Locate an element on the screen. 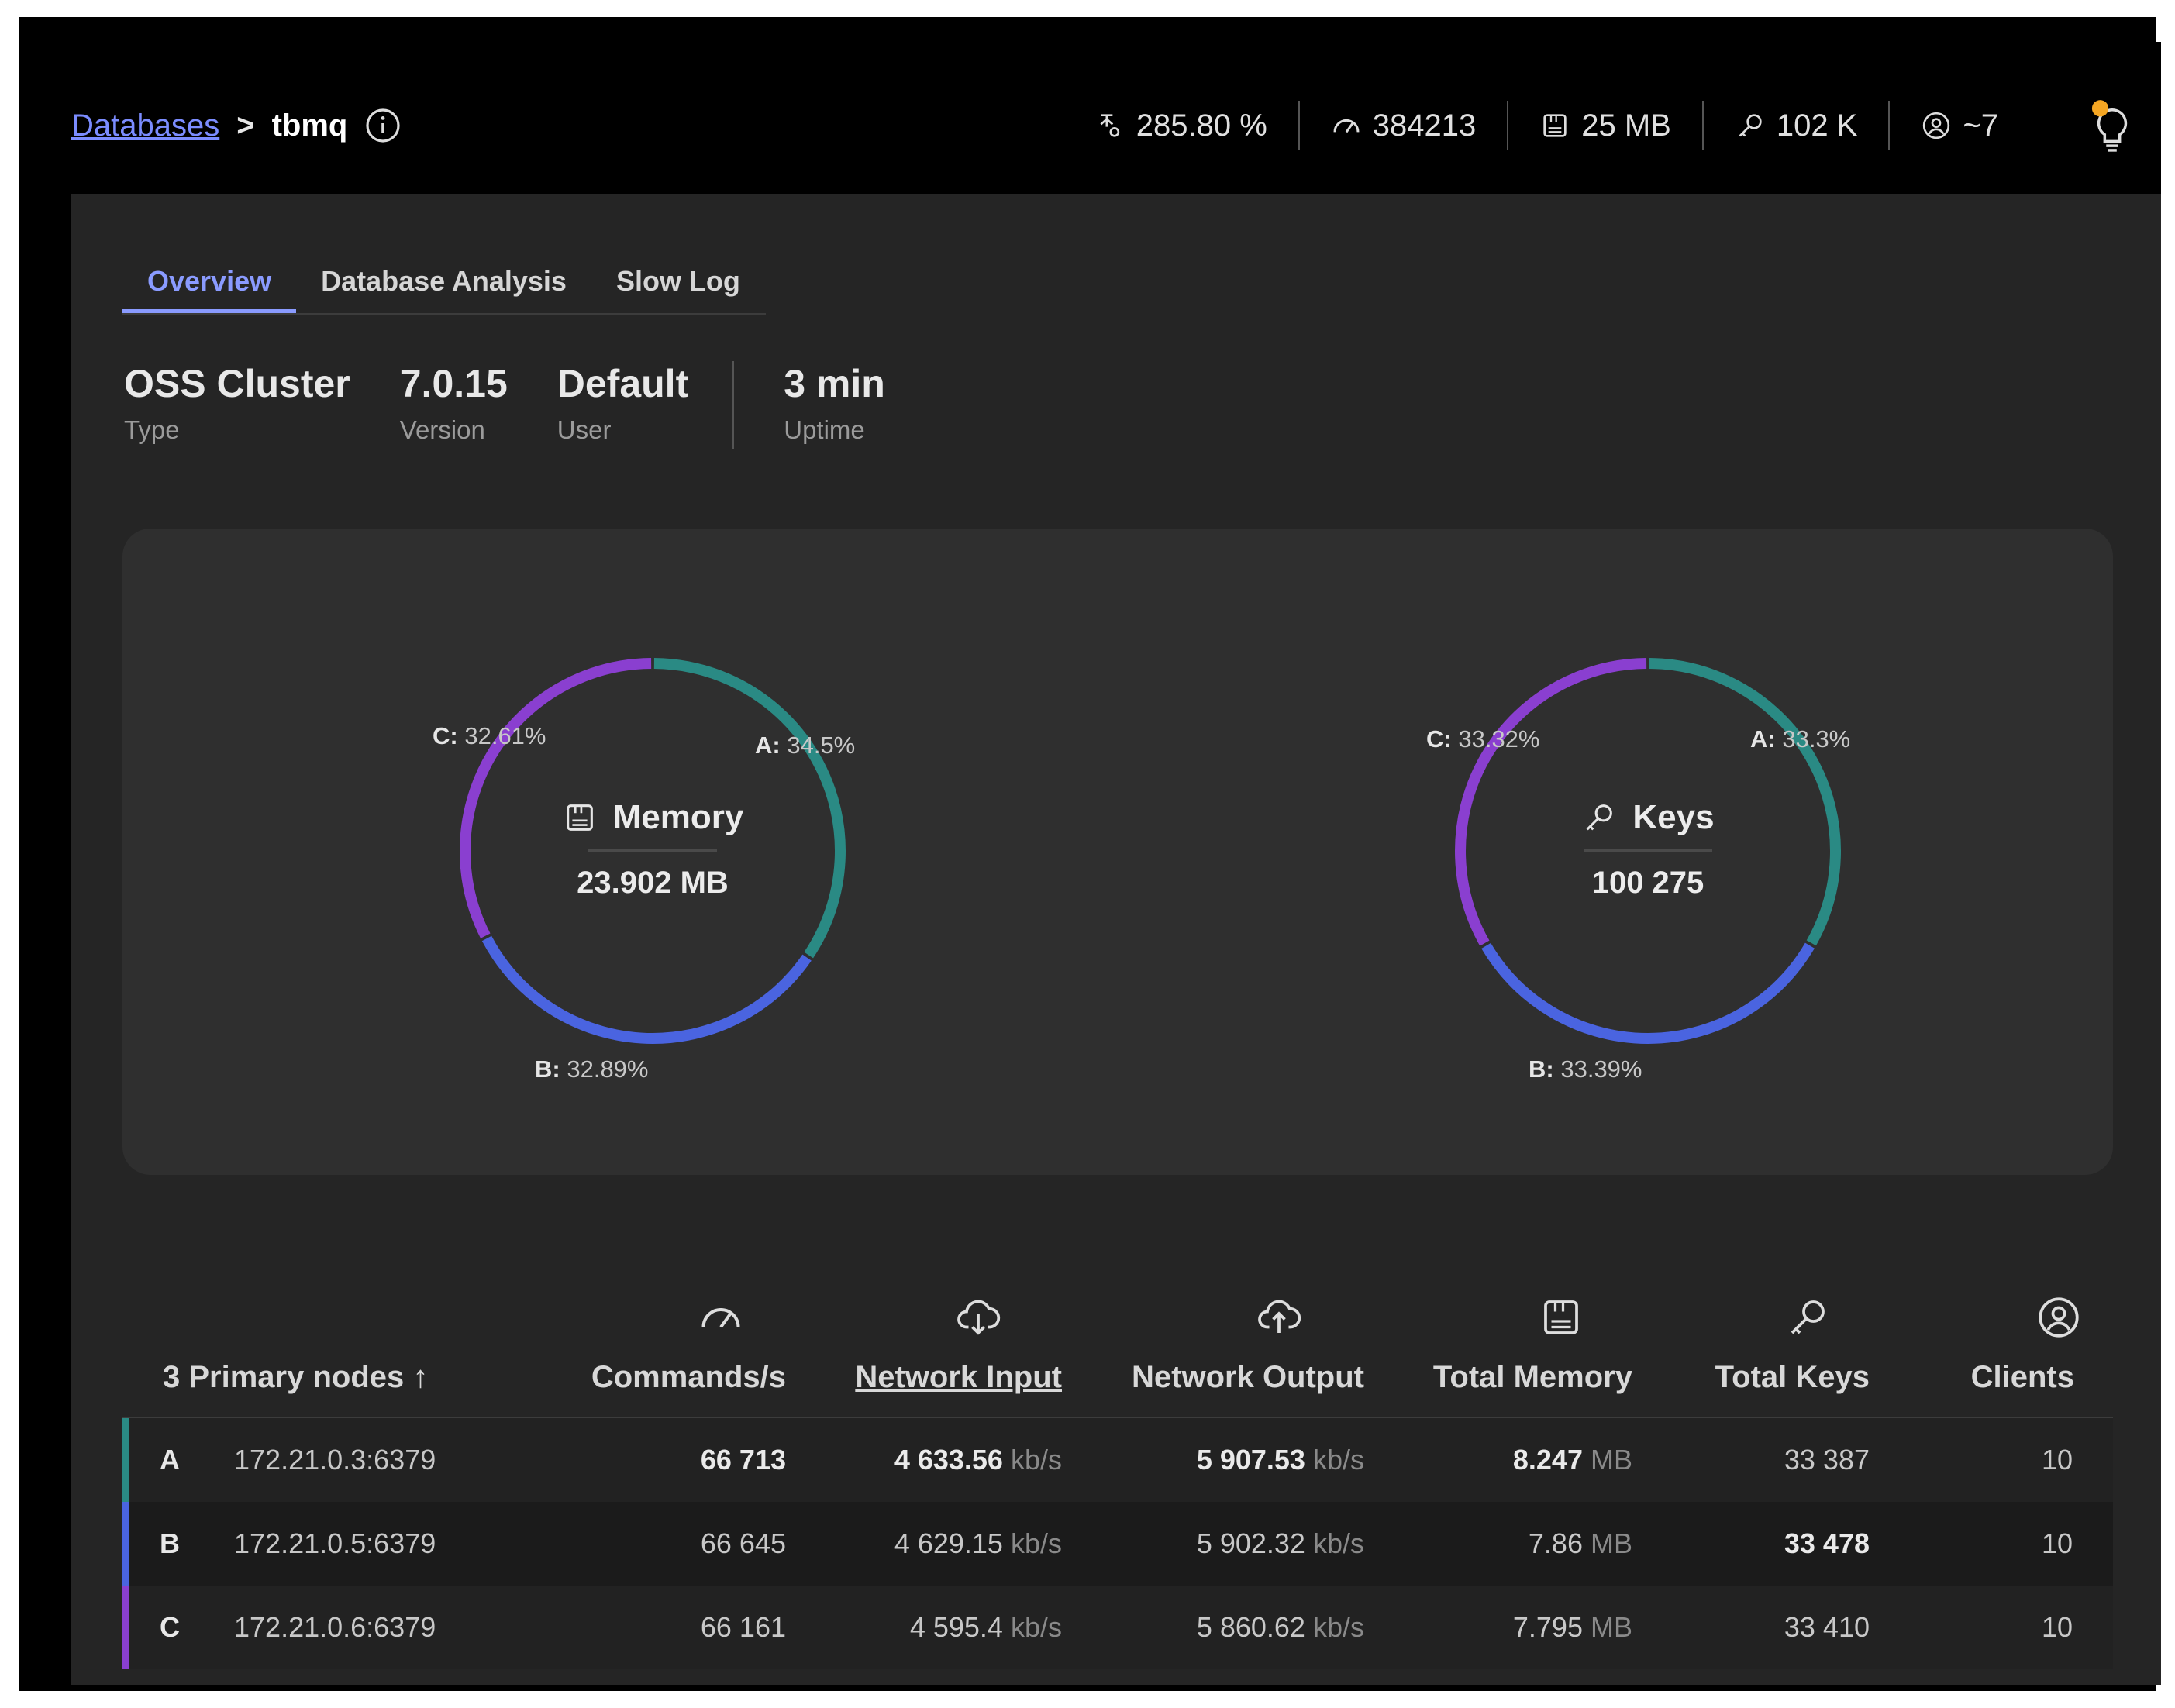 The image size is (2175, 1708). keys-donut-rule is located at coordinates (1648, 851).